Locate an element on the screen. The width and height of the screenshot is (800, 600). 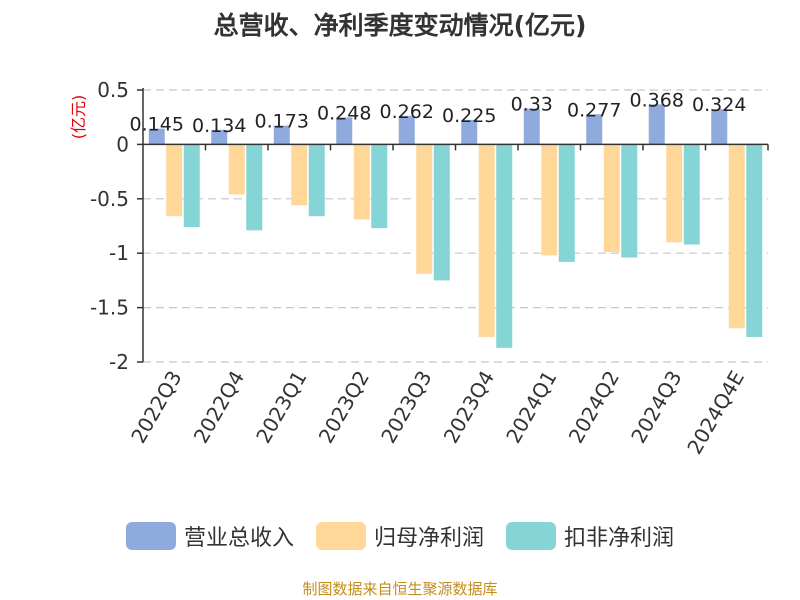
y-tick-label: -1 is located at coordinates (119, 253).